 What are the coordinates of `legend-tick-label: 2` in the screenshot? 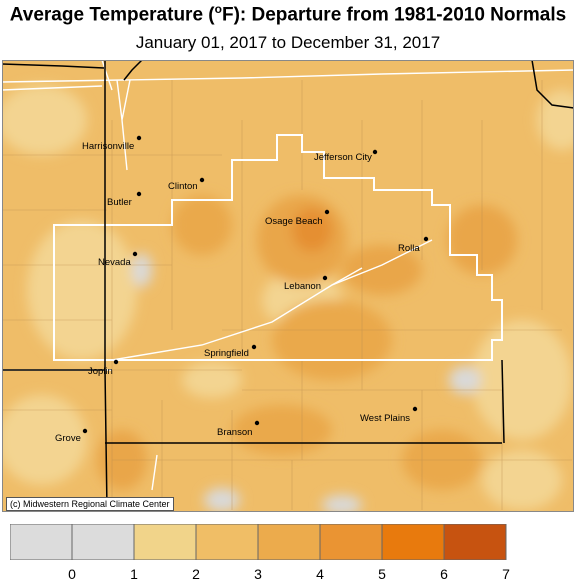 It's located at (196, 574).